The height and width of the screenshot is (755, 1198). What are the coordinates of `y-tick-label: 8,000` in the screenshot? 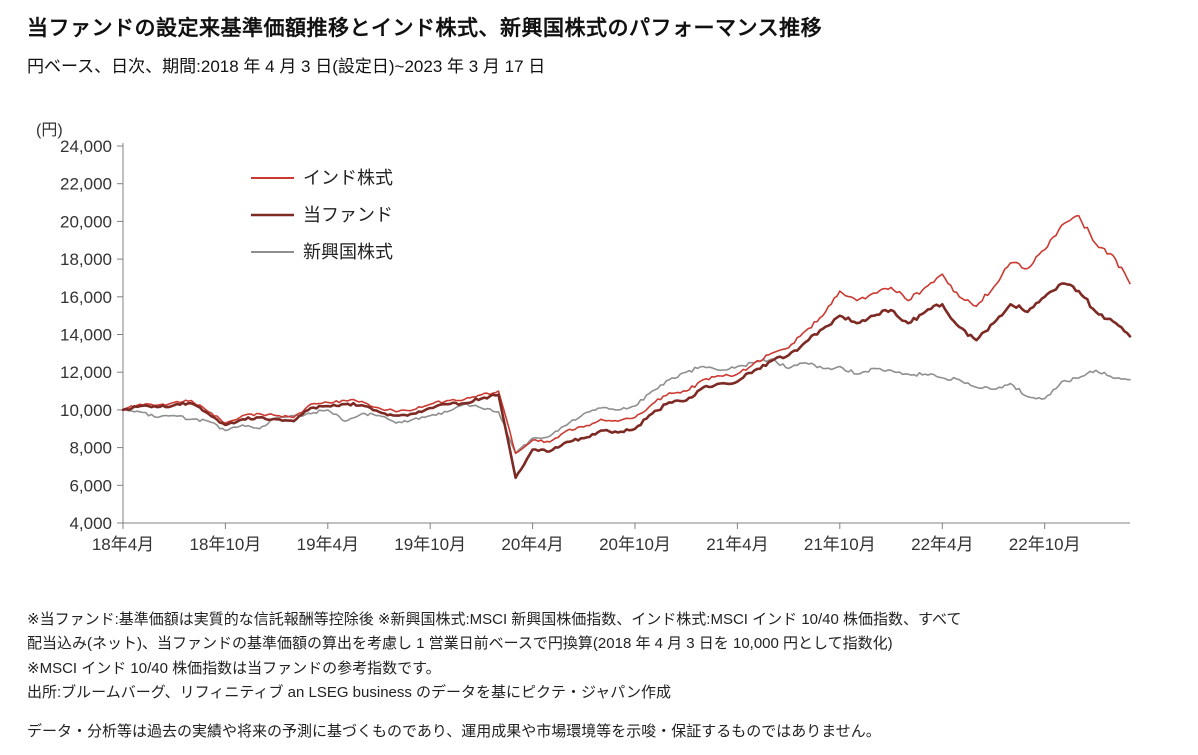 It's located at (90, 448).